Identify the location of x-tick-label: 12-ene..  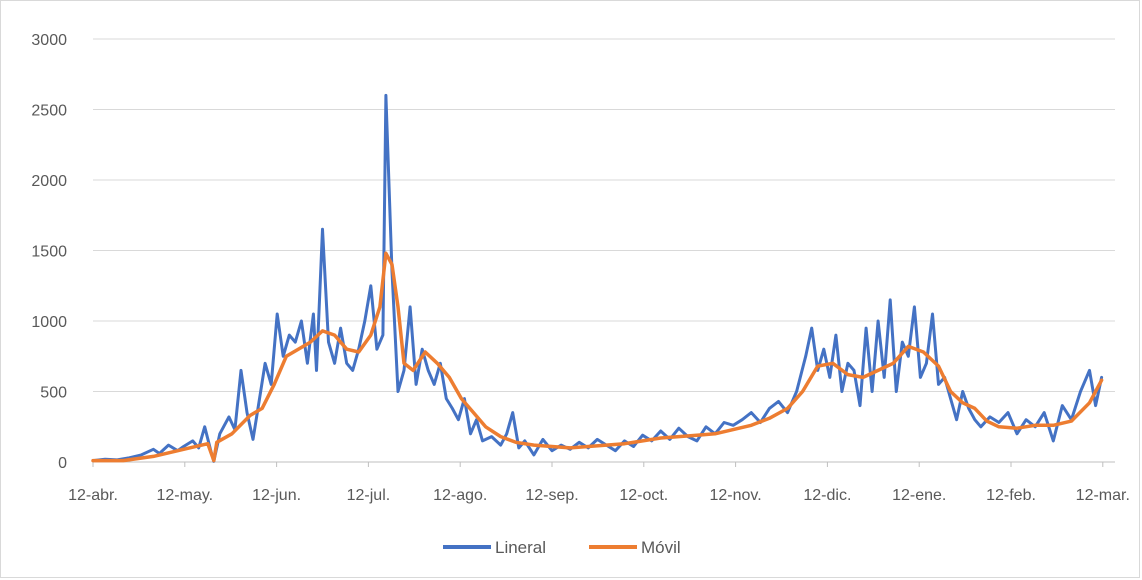
(919, 495).